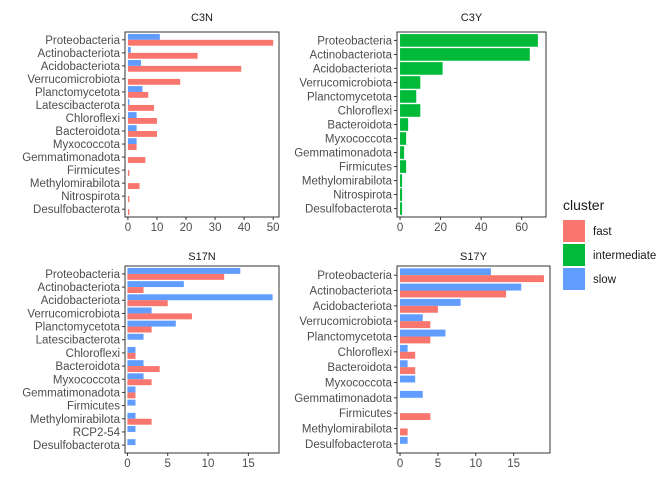 The width and height of the screenshot is (672, 485). I want to click on bar-C3Y-intermediate-Desulfobacterota, so click(401, 208).